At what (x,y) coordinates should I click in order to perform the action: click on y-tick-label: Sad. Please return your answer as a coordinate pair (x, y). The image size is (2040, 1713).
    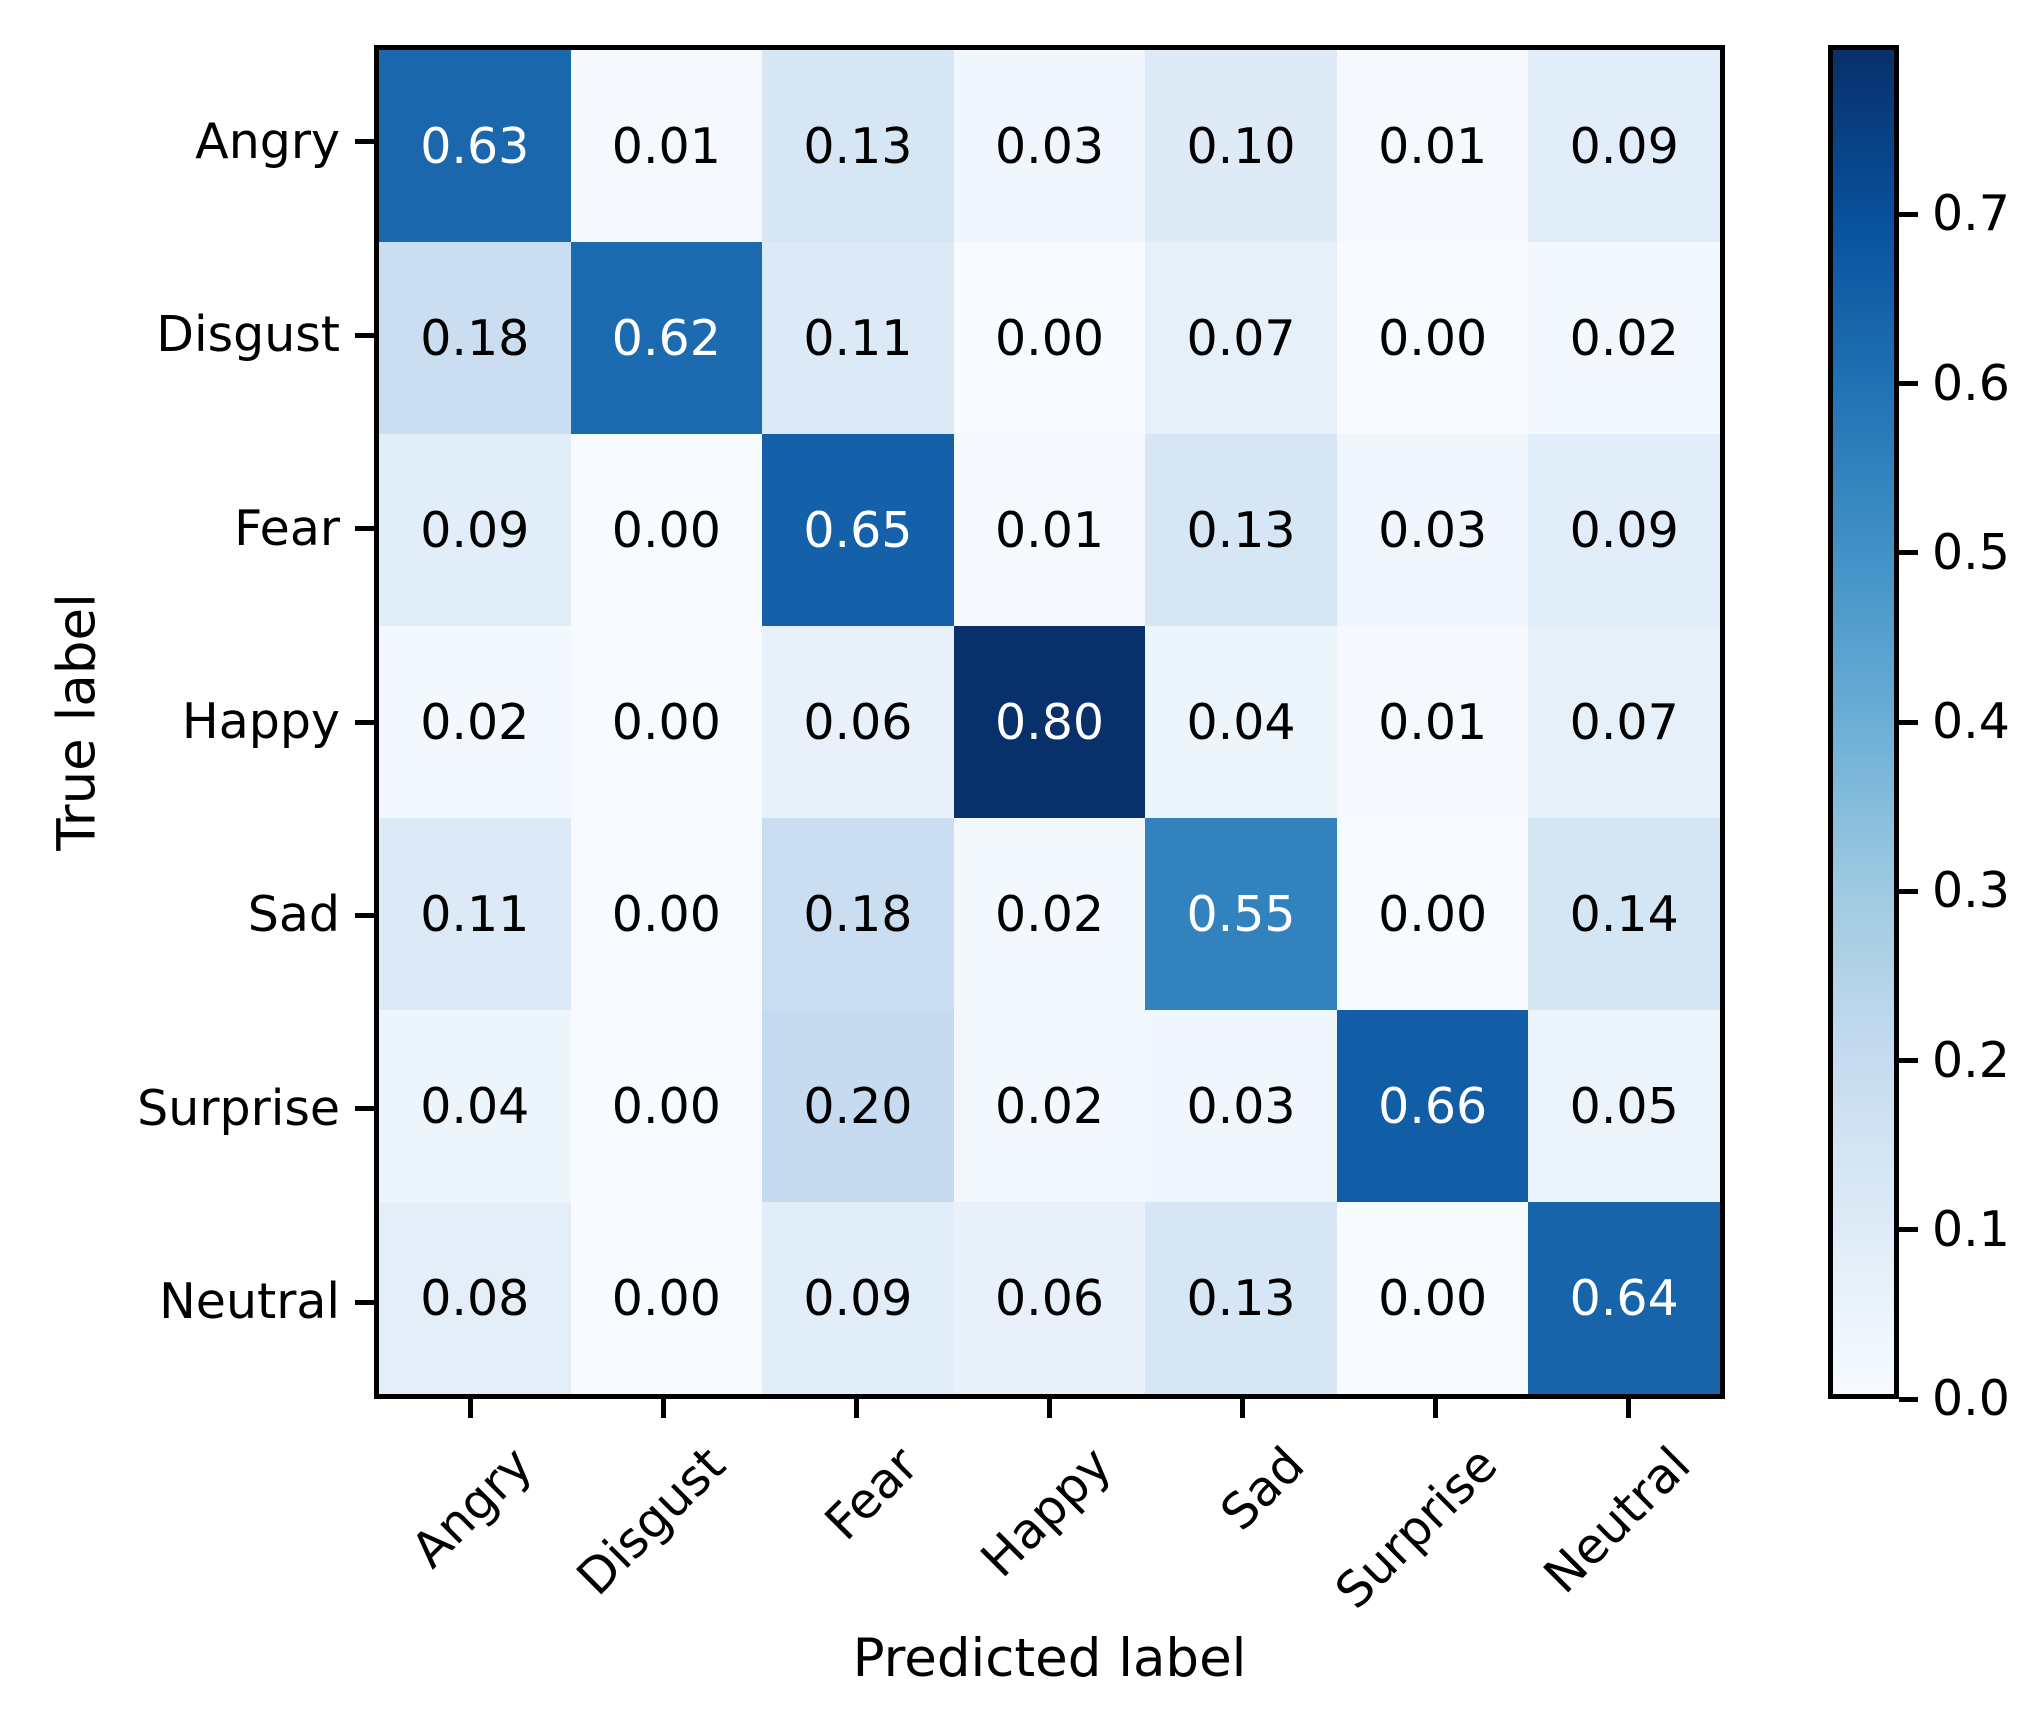
    Looking at the image, I should click on (293, 915).